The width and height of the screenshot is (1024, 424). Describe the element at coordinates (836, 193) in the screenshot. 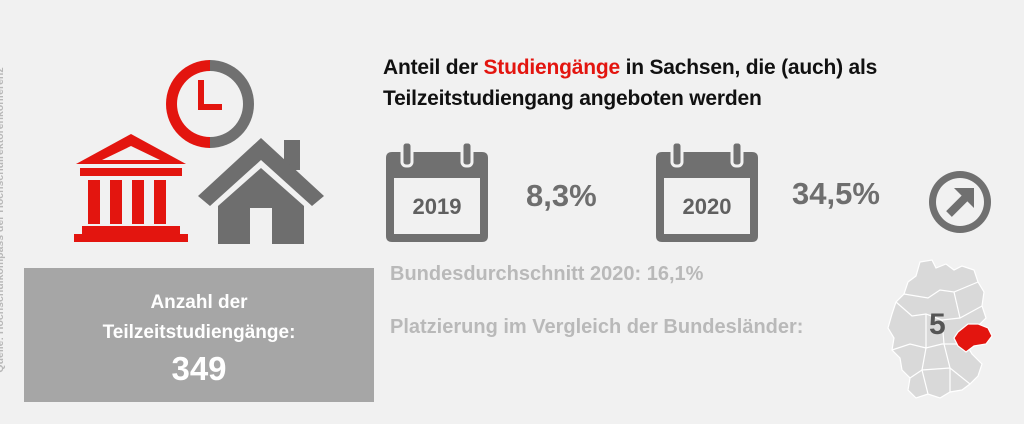

I see `share-value-2020: 34,5%` at that location.